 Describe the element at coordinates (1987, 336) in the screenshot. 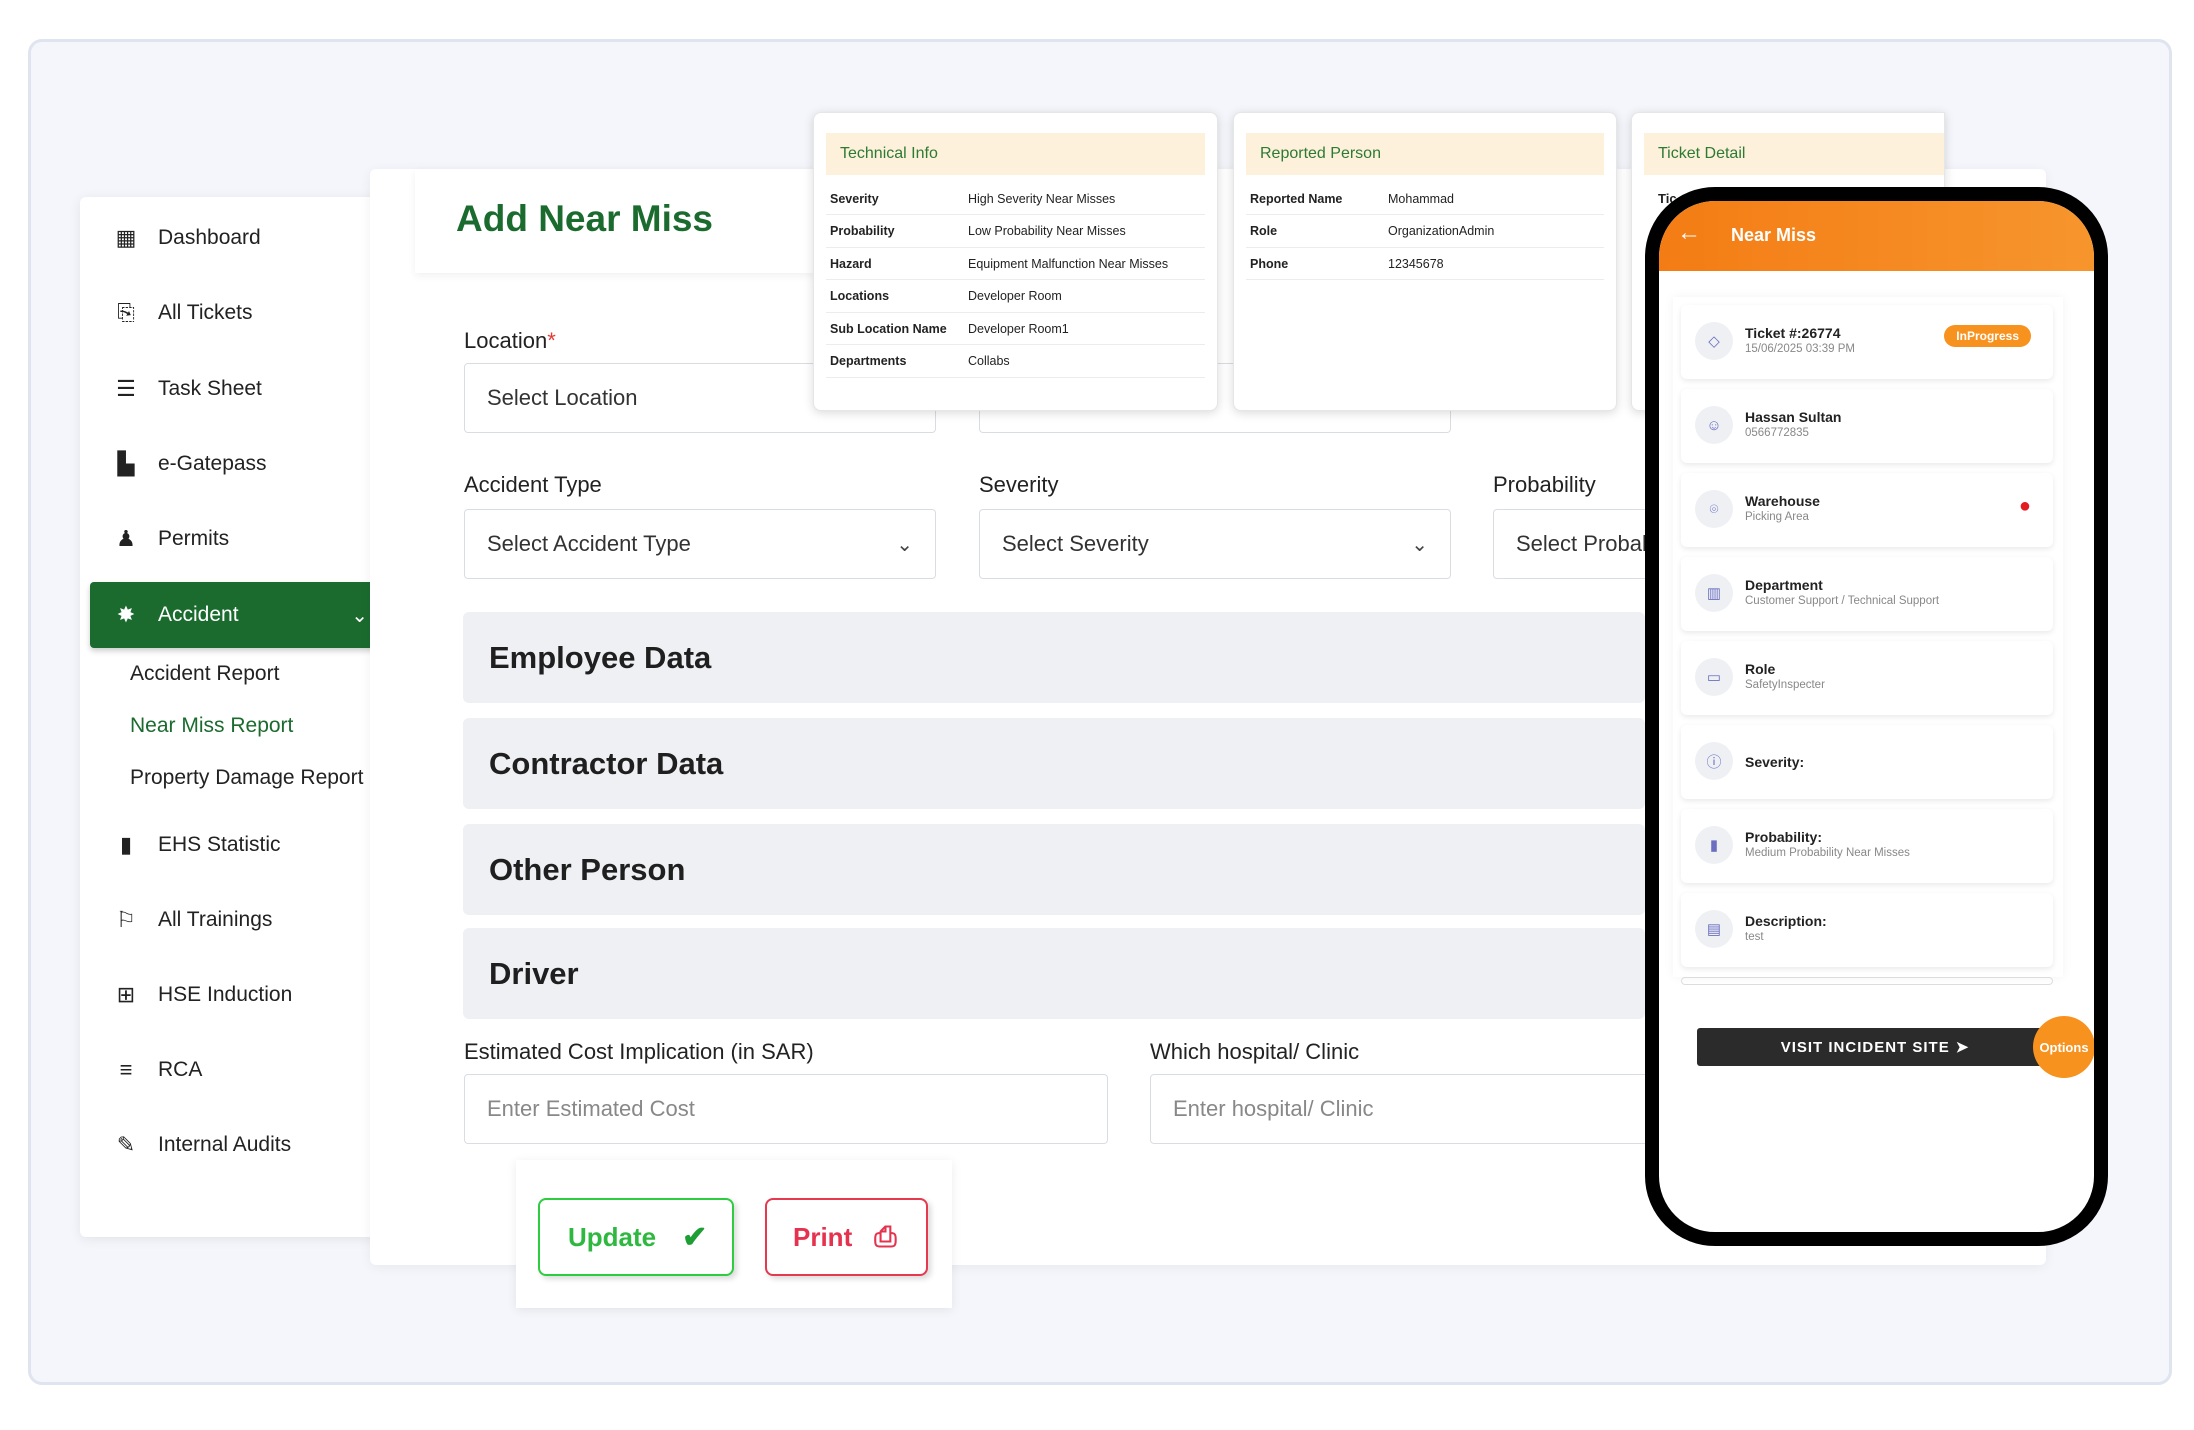

I see `status-badge: InProgress` at that location.